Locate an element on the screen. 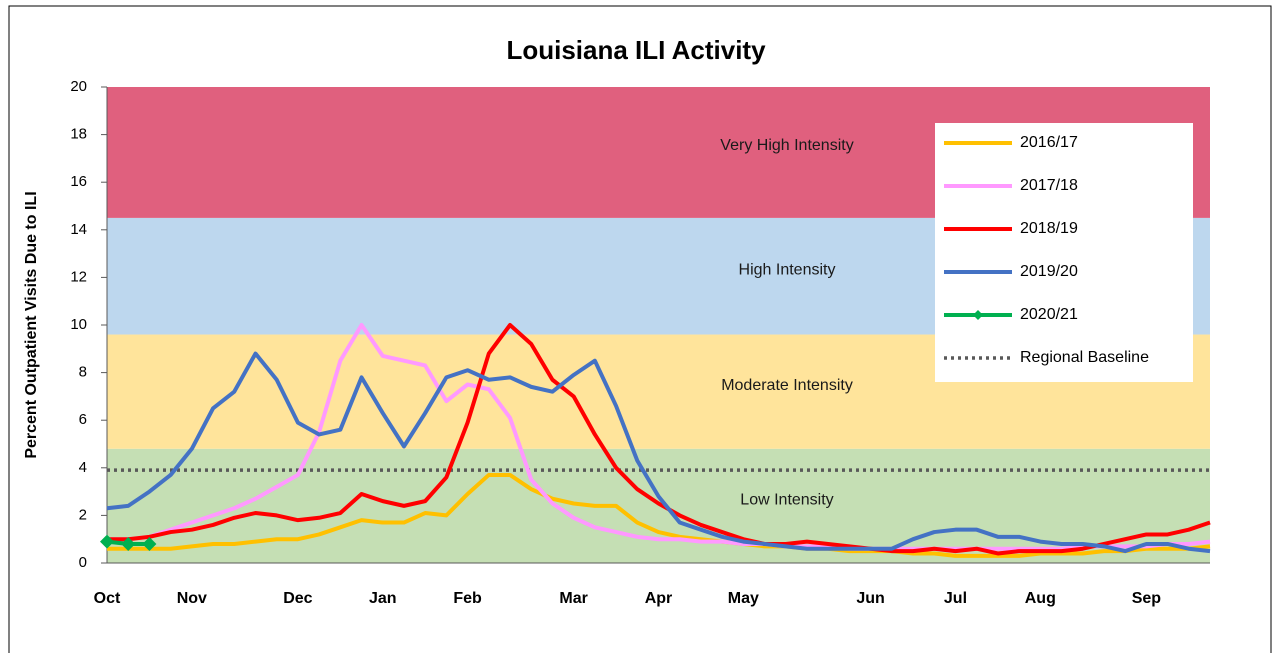 The image size is (1280, 653). legend-label: 2016/17 is located at coordinates (1049, 142).